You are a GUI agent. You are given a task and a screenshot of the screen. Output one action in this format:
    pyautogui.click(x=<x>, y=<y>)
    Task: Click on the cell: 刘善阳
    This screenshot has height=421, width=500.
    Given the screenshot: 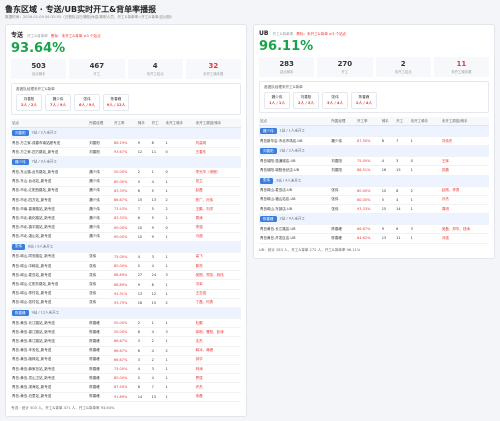 What is the action you would take?
    pyautogui.click(x=343, y=161)
    